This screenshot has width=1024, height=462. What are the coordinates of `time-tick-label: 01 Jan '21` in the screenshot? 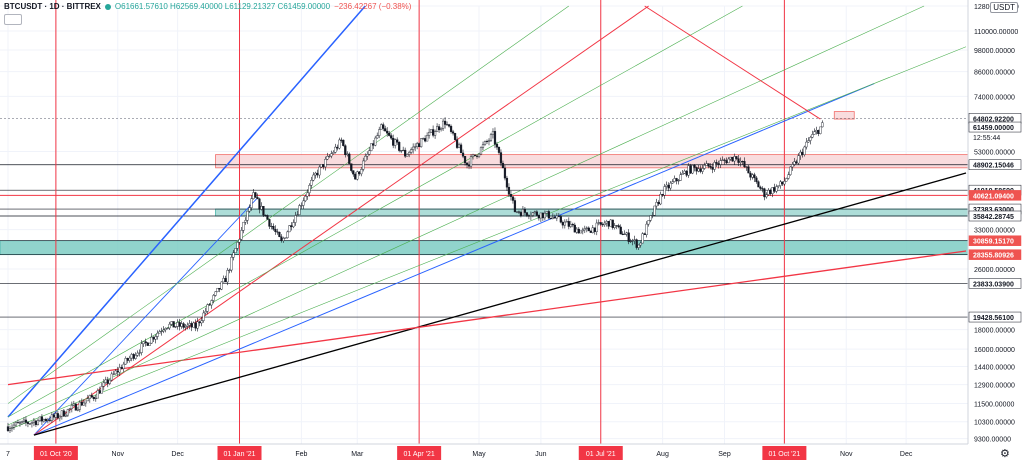 It's located at (239, 454).